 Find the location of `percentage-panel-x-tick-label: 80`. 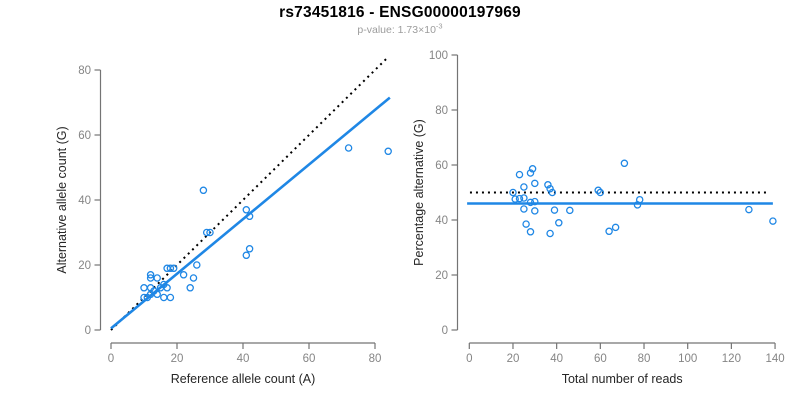

percentage-panel-x-tick-label: 80 is located at coordinates (644, 359).